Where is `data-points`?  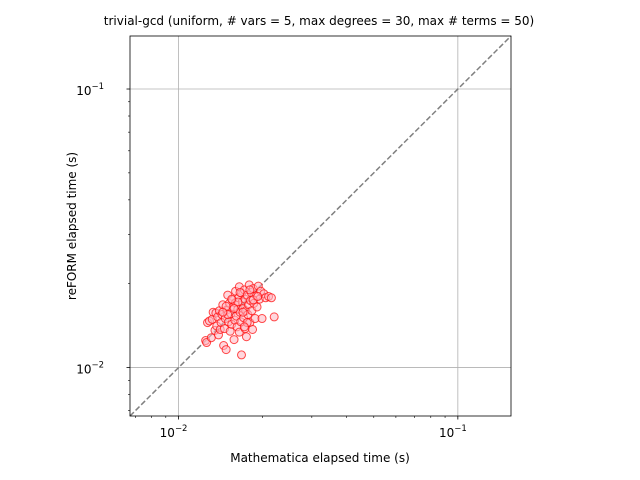
data-points is located at coordinates (240, 320).